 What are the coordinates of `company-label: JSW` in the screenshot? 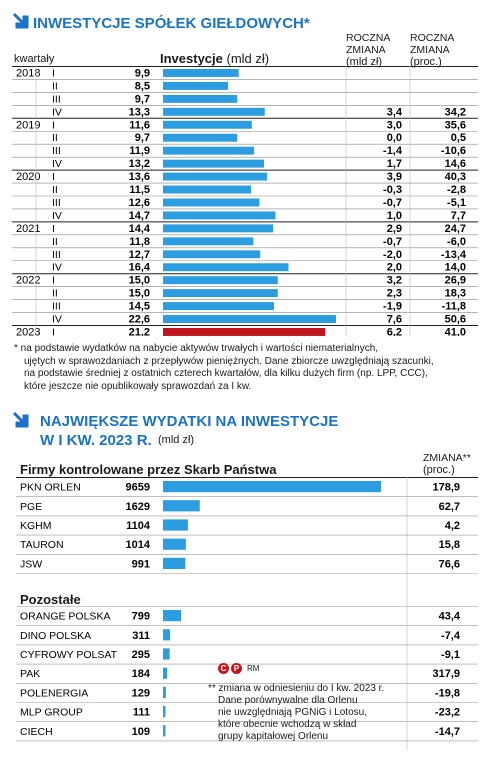 It's located at (31, 564).